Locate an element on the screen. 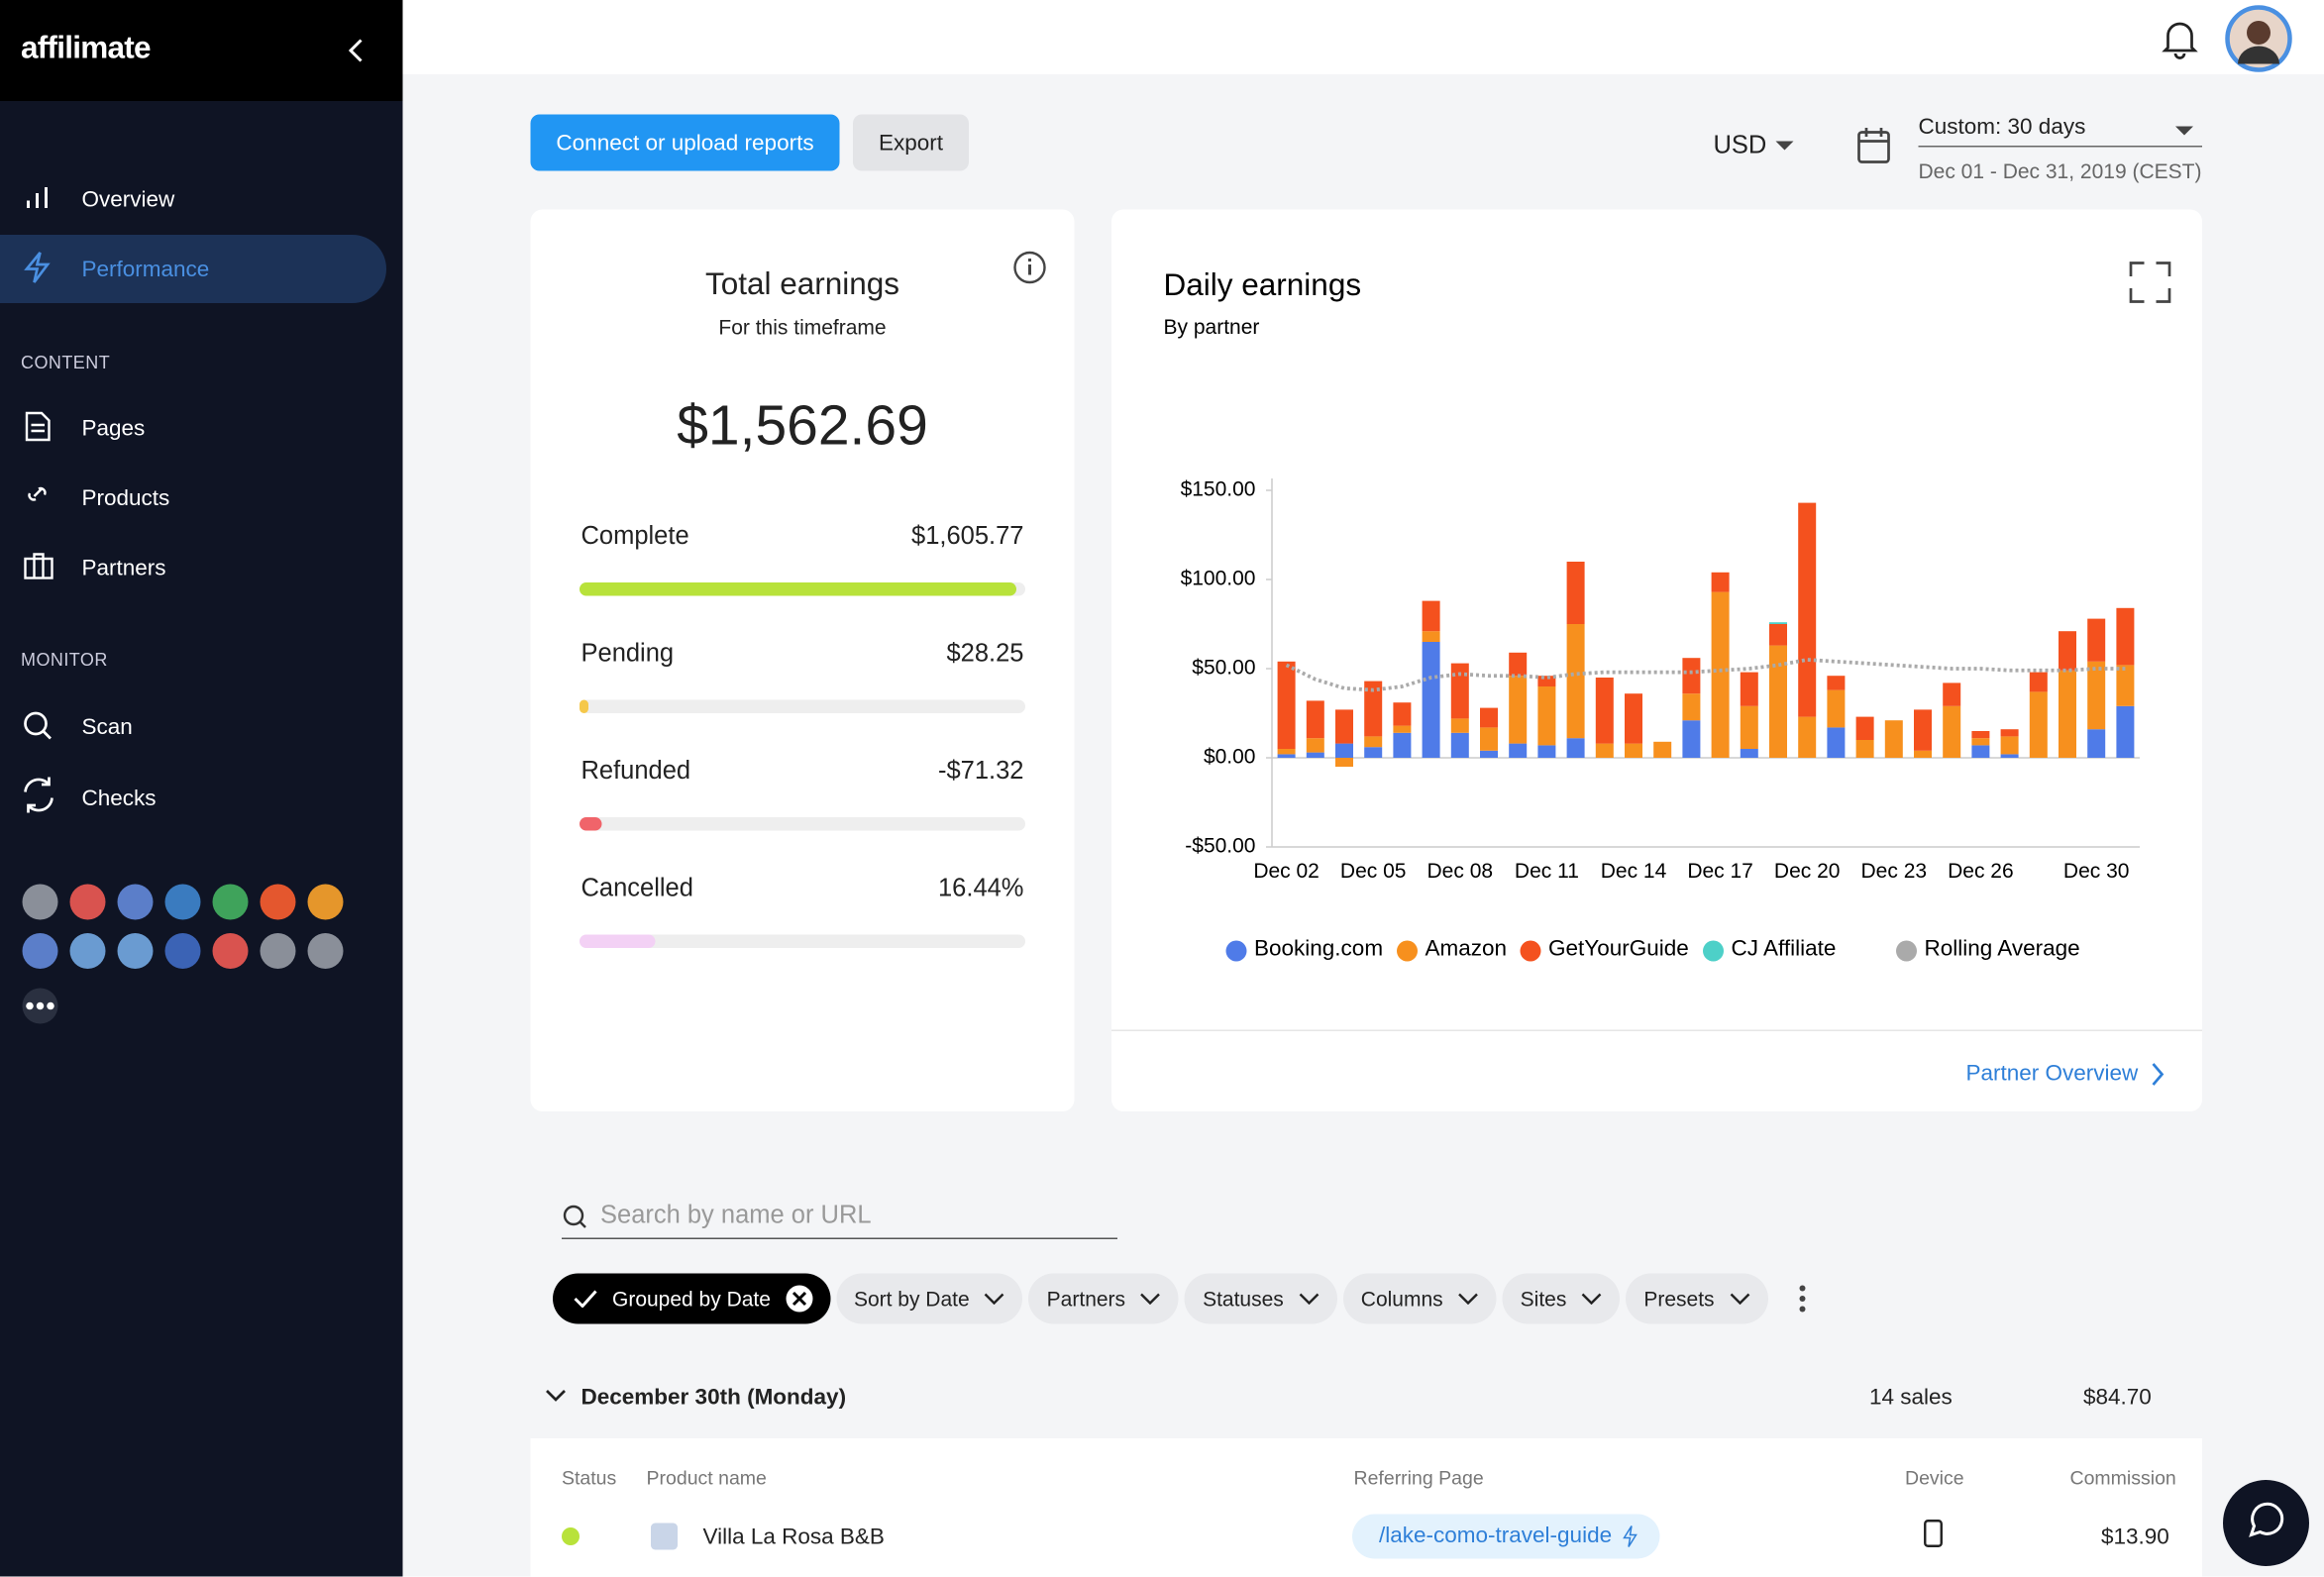 The image size is (2324, 1577). legend-swatch is located at coordinates (1714, 951).